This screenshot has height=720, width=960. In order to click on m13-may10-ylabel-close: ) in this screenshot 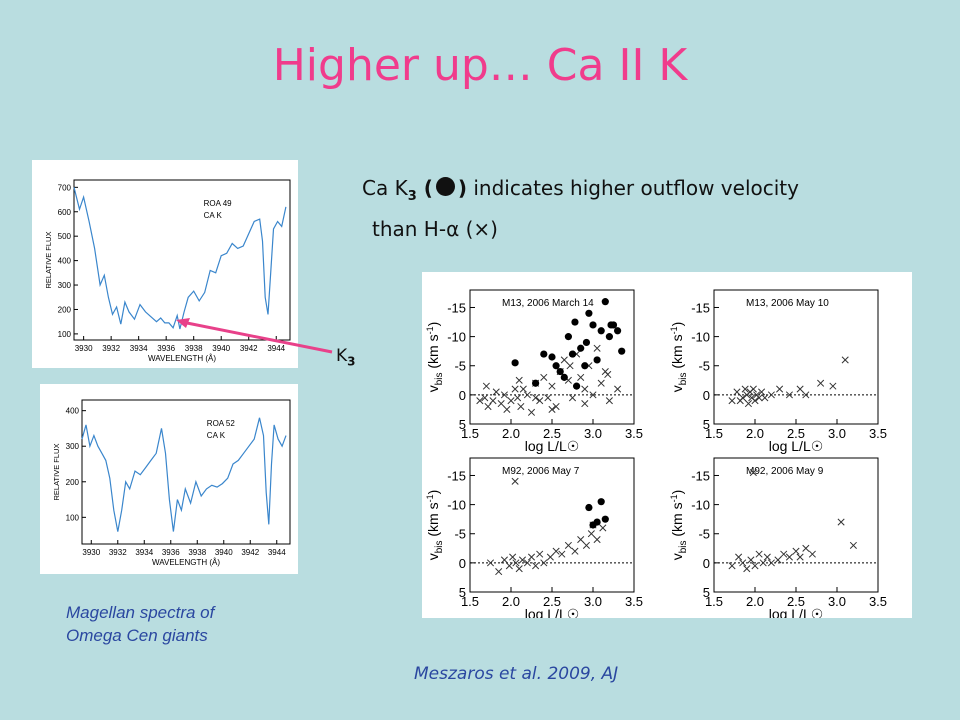, I will do `click(677, 324)`.